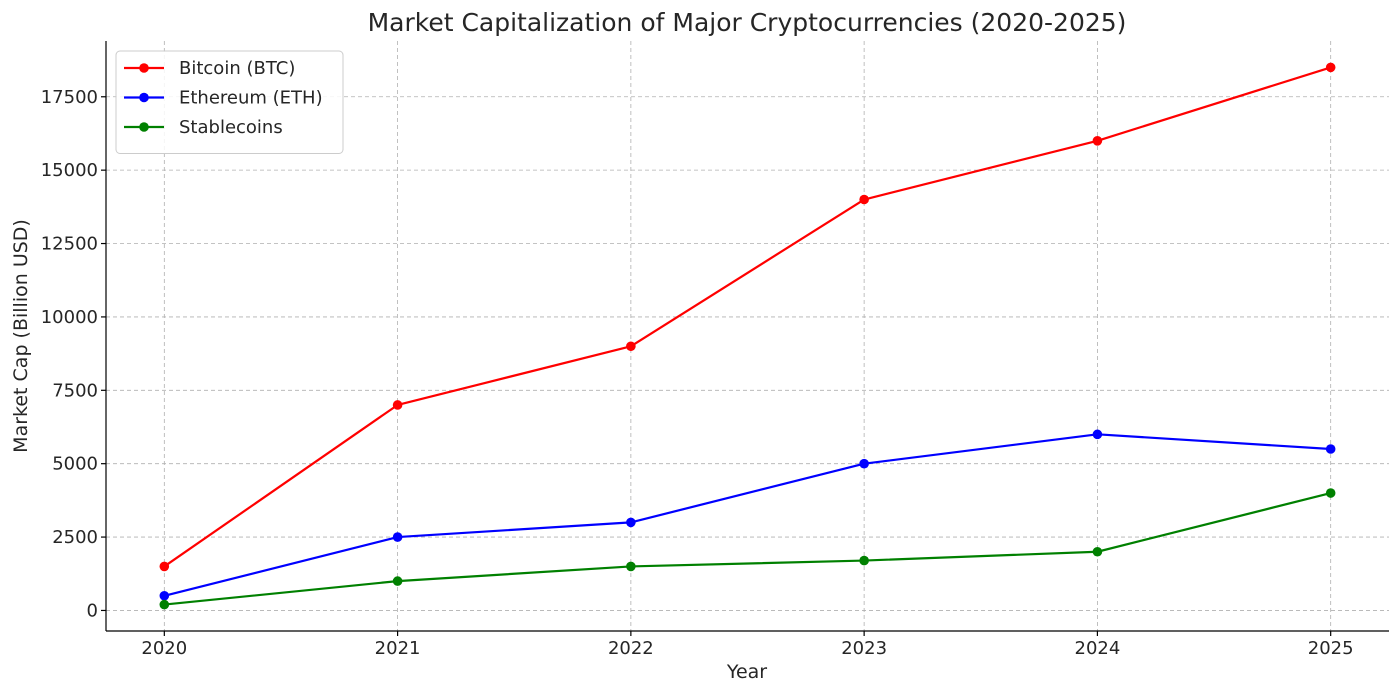 The width and height of the screenshot is (1400, 694). I want to click on y-axis-label: Market Cap (Billion USD), so click(21, 336).